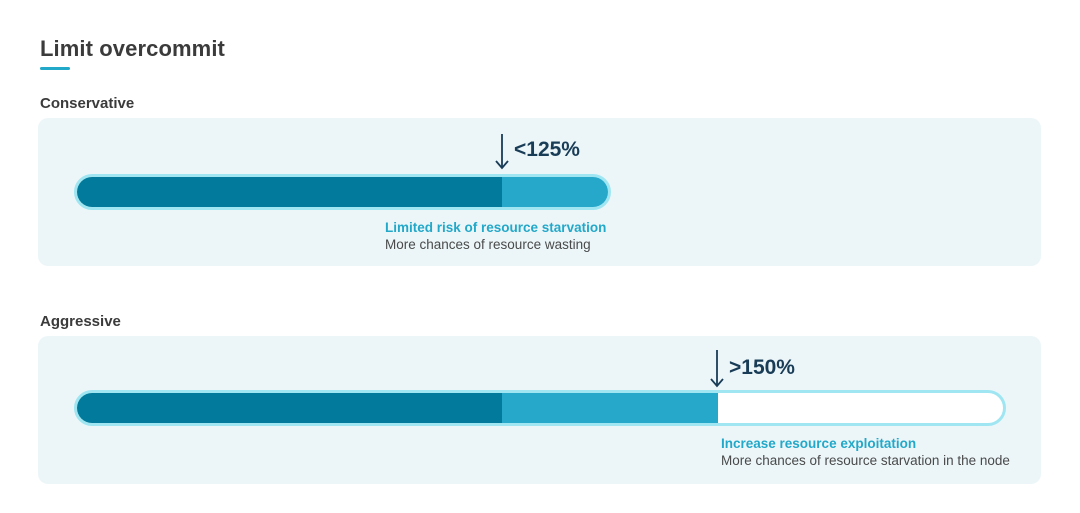 Image resolution: width=1080 pixels, height=513 pixels. Describe the element at coordinates (547, 149) in the screenshot. I see `threshold-value: <125%` at that location.